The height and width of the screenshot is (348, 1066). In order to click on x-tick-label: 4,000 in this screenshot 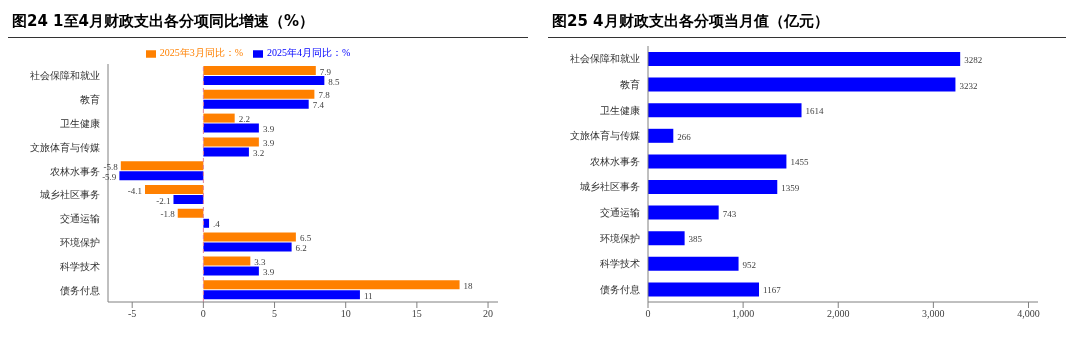, I will do `click(1028, 314)`.